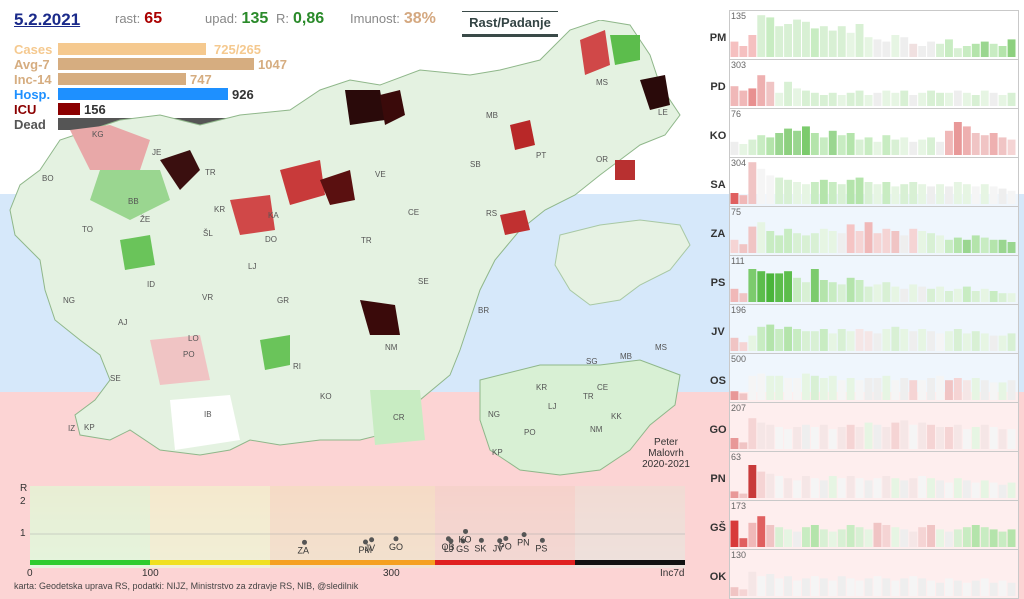 This screenshot has height=599, width=1024. What do you see at coordinates (661, 347) in the screenshot?
I see `inset-label: MS` at bounding box center [661, 347].